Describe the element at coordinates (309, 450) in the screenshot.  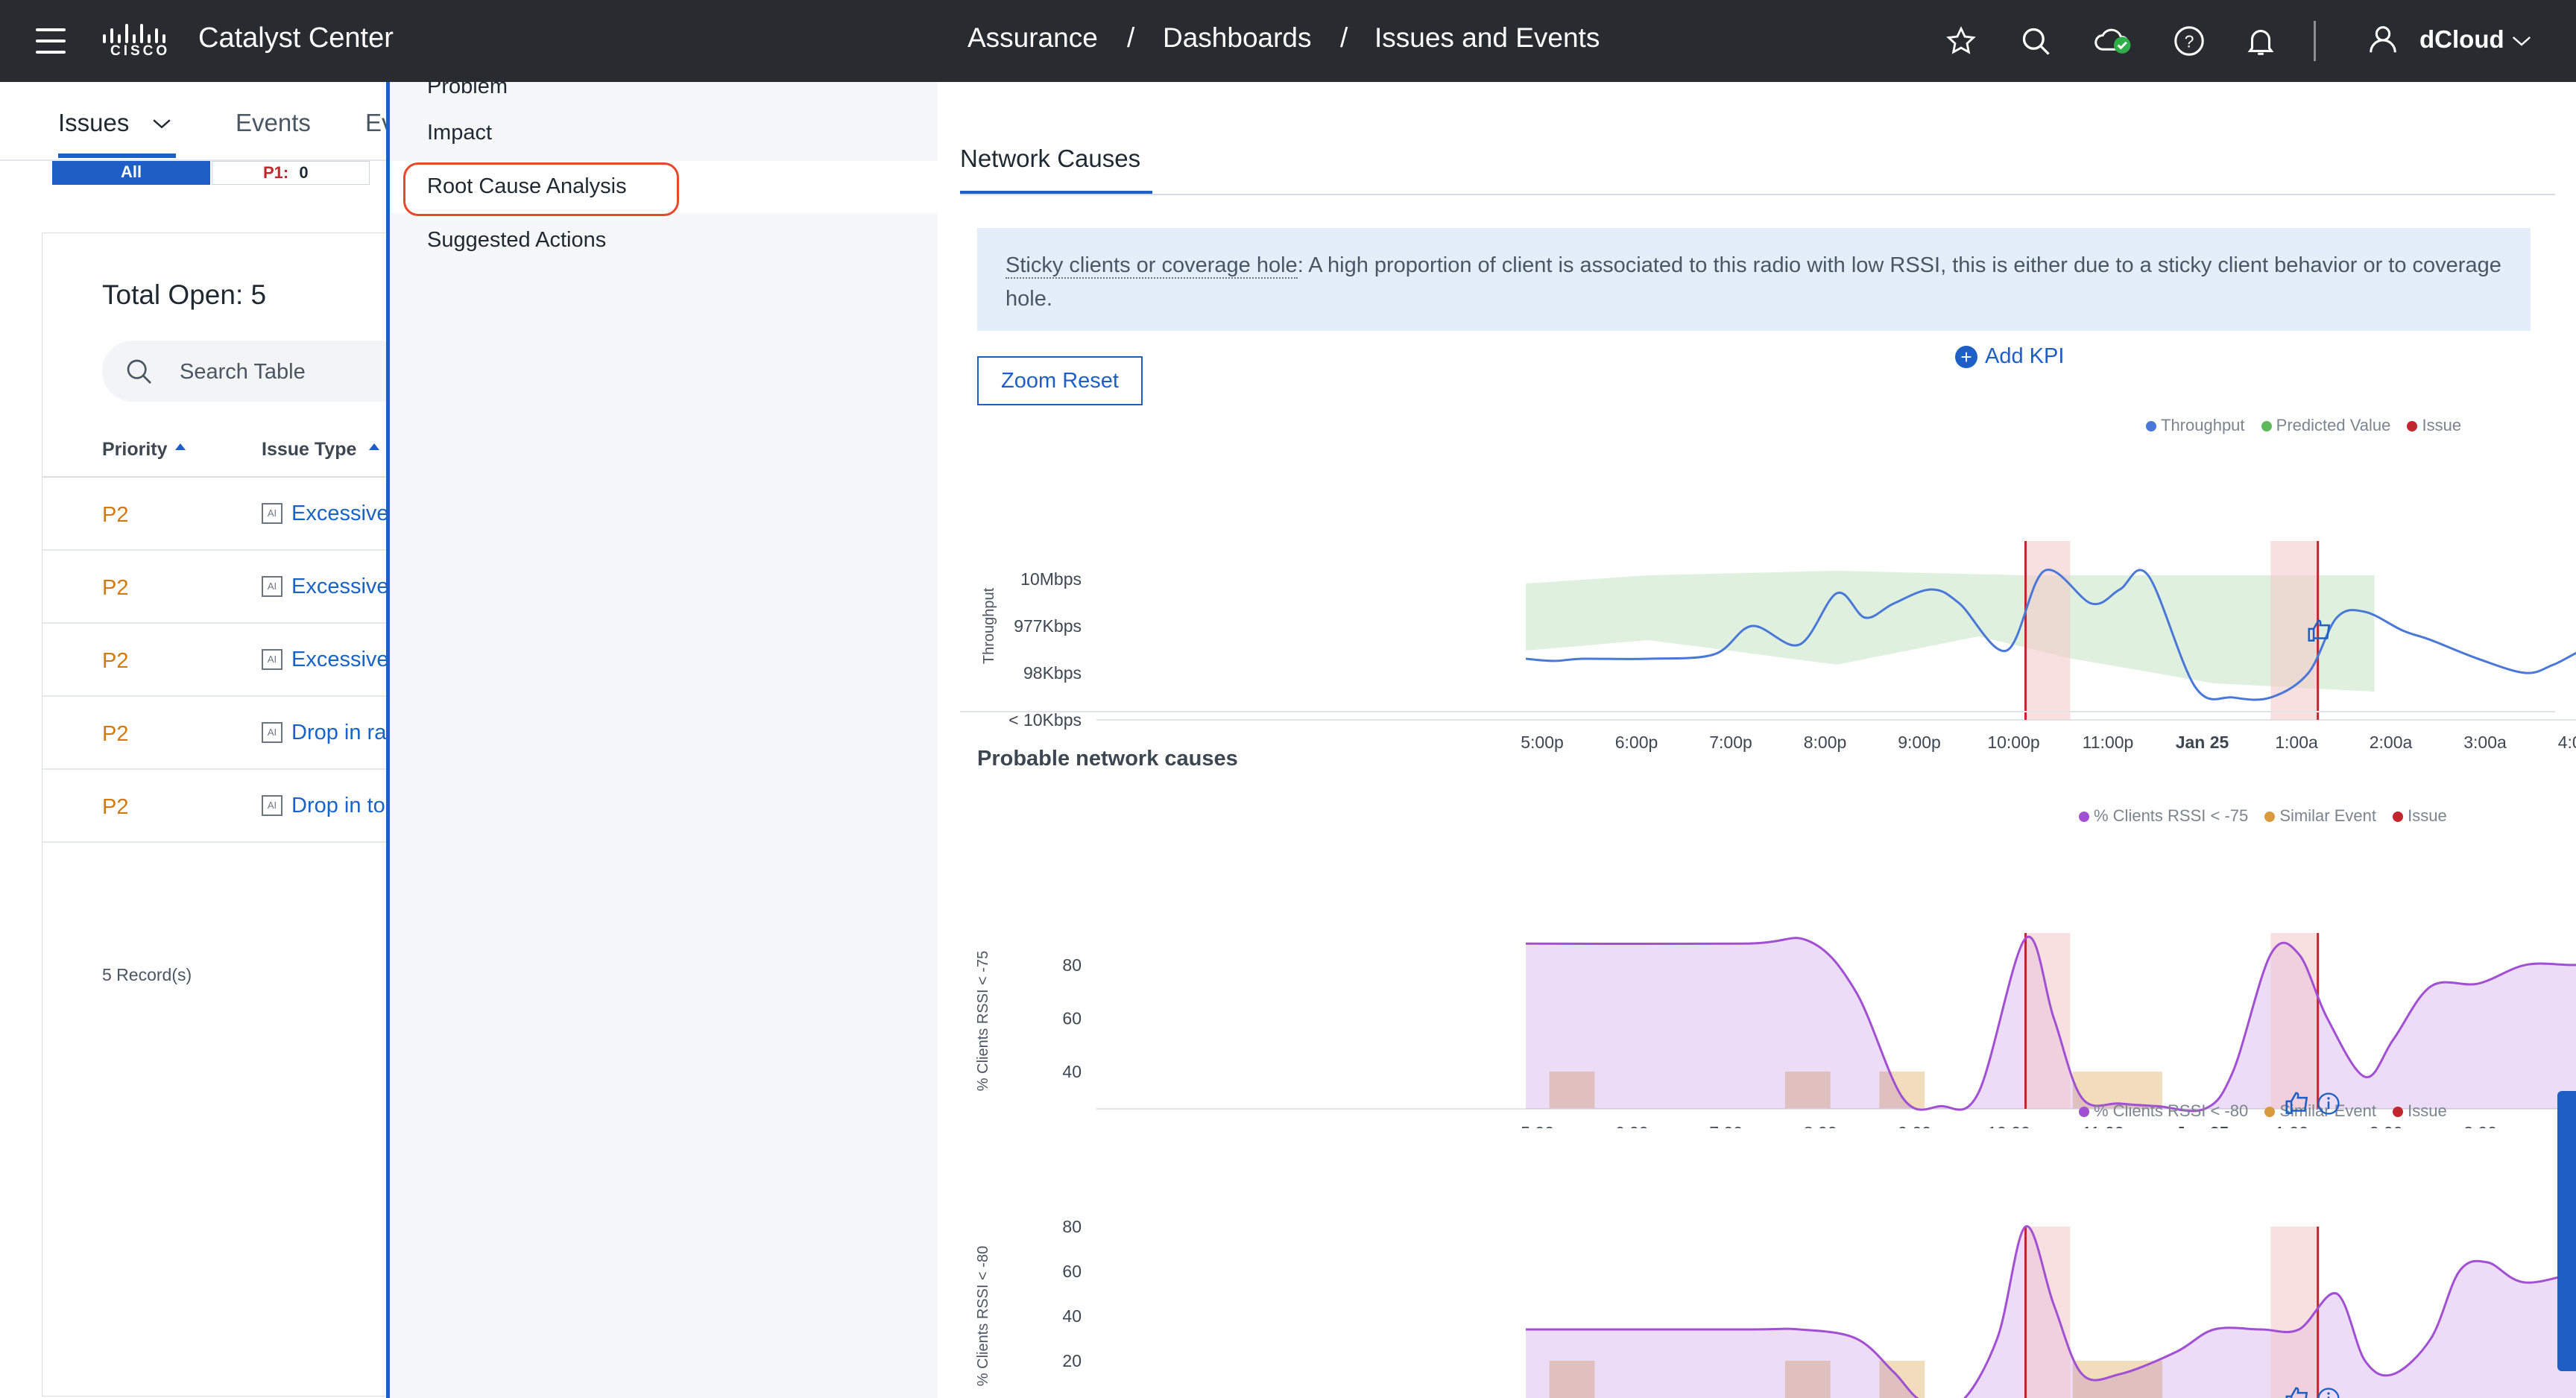
I see `column-header-issue-type: Issue Type` at that location.